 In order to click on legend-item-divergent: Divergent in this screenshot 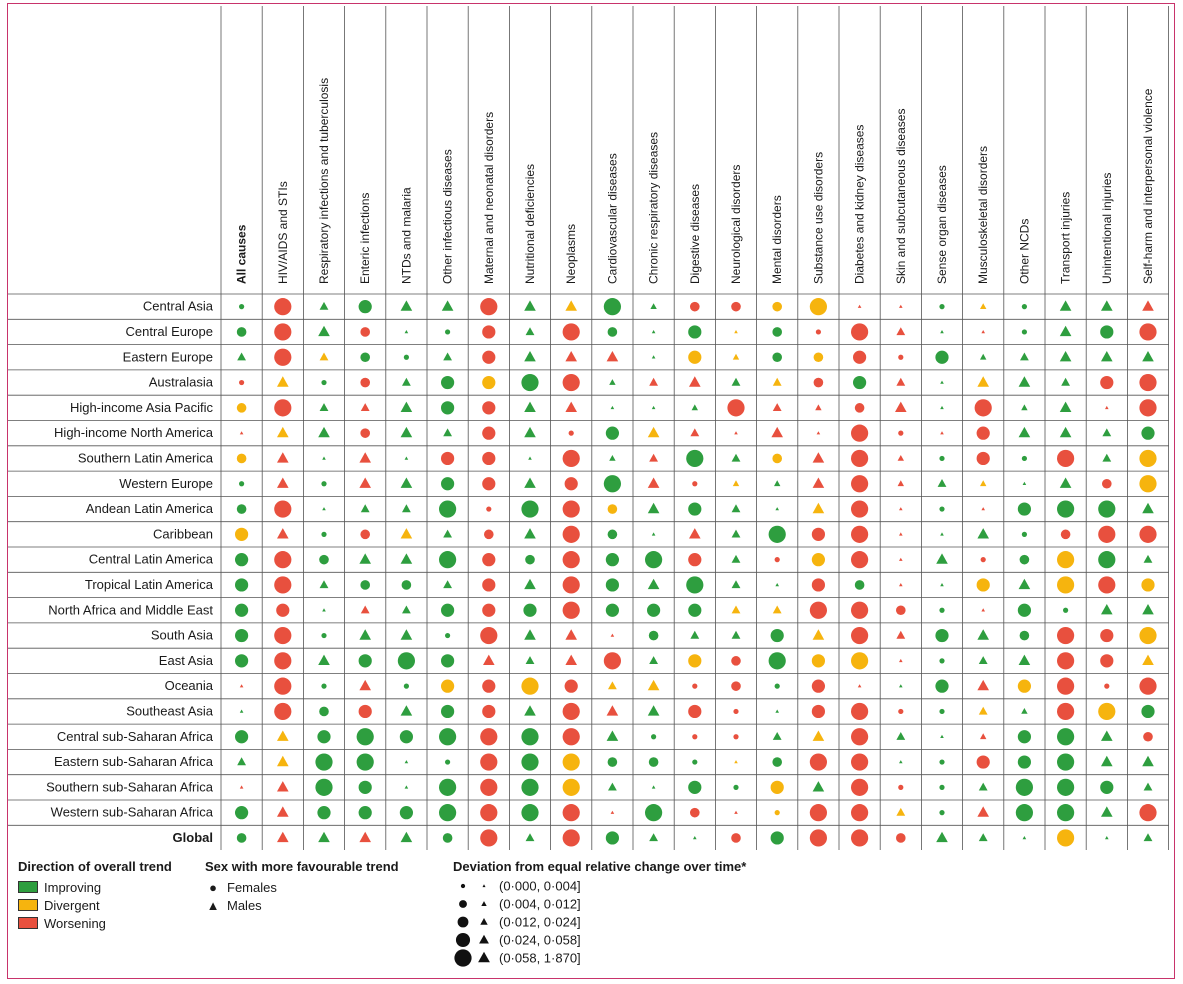, I will do `click(95, 905)`.